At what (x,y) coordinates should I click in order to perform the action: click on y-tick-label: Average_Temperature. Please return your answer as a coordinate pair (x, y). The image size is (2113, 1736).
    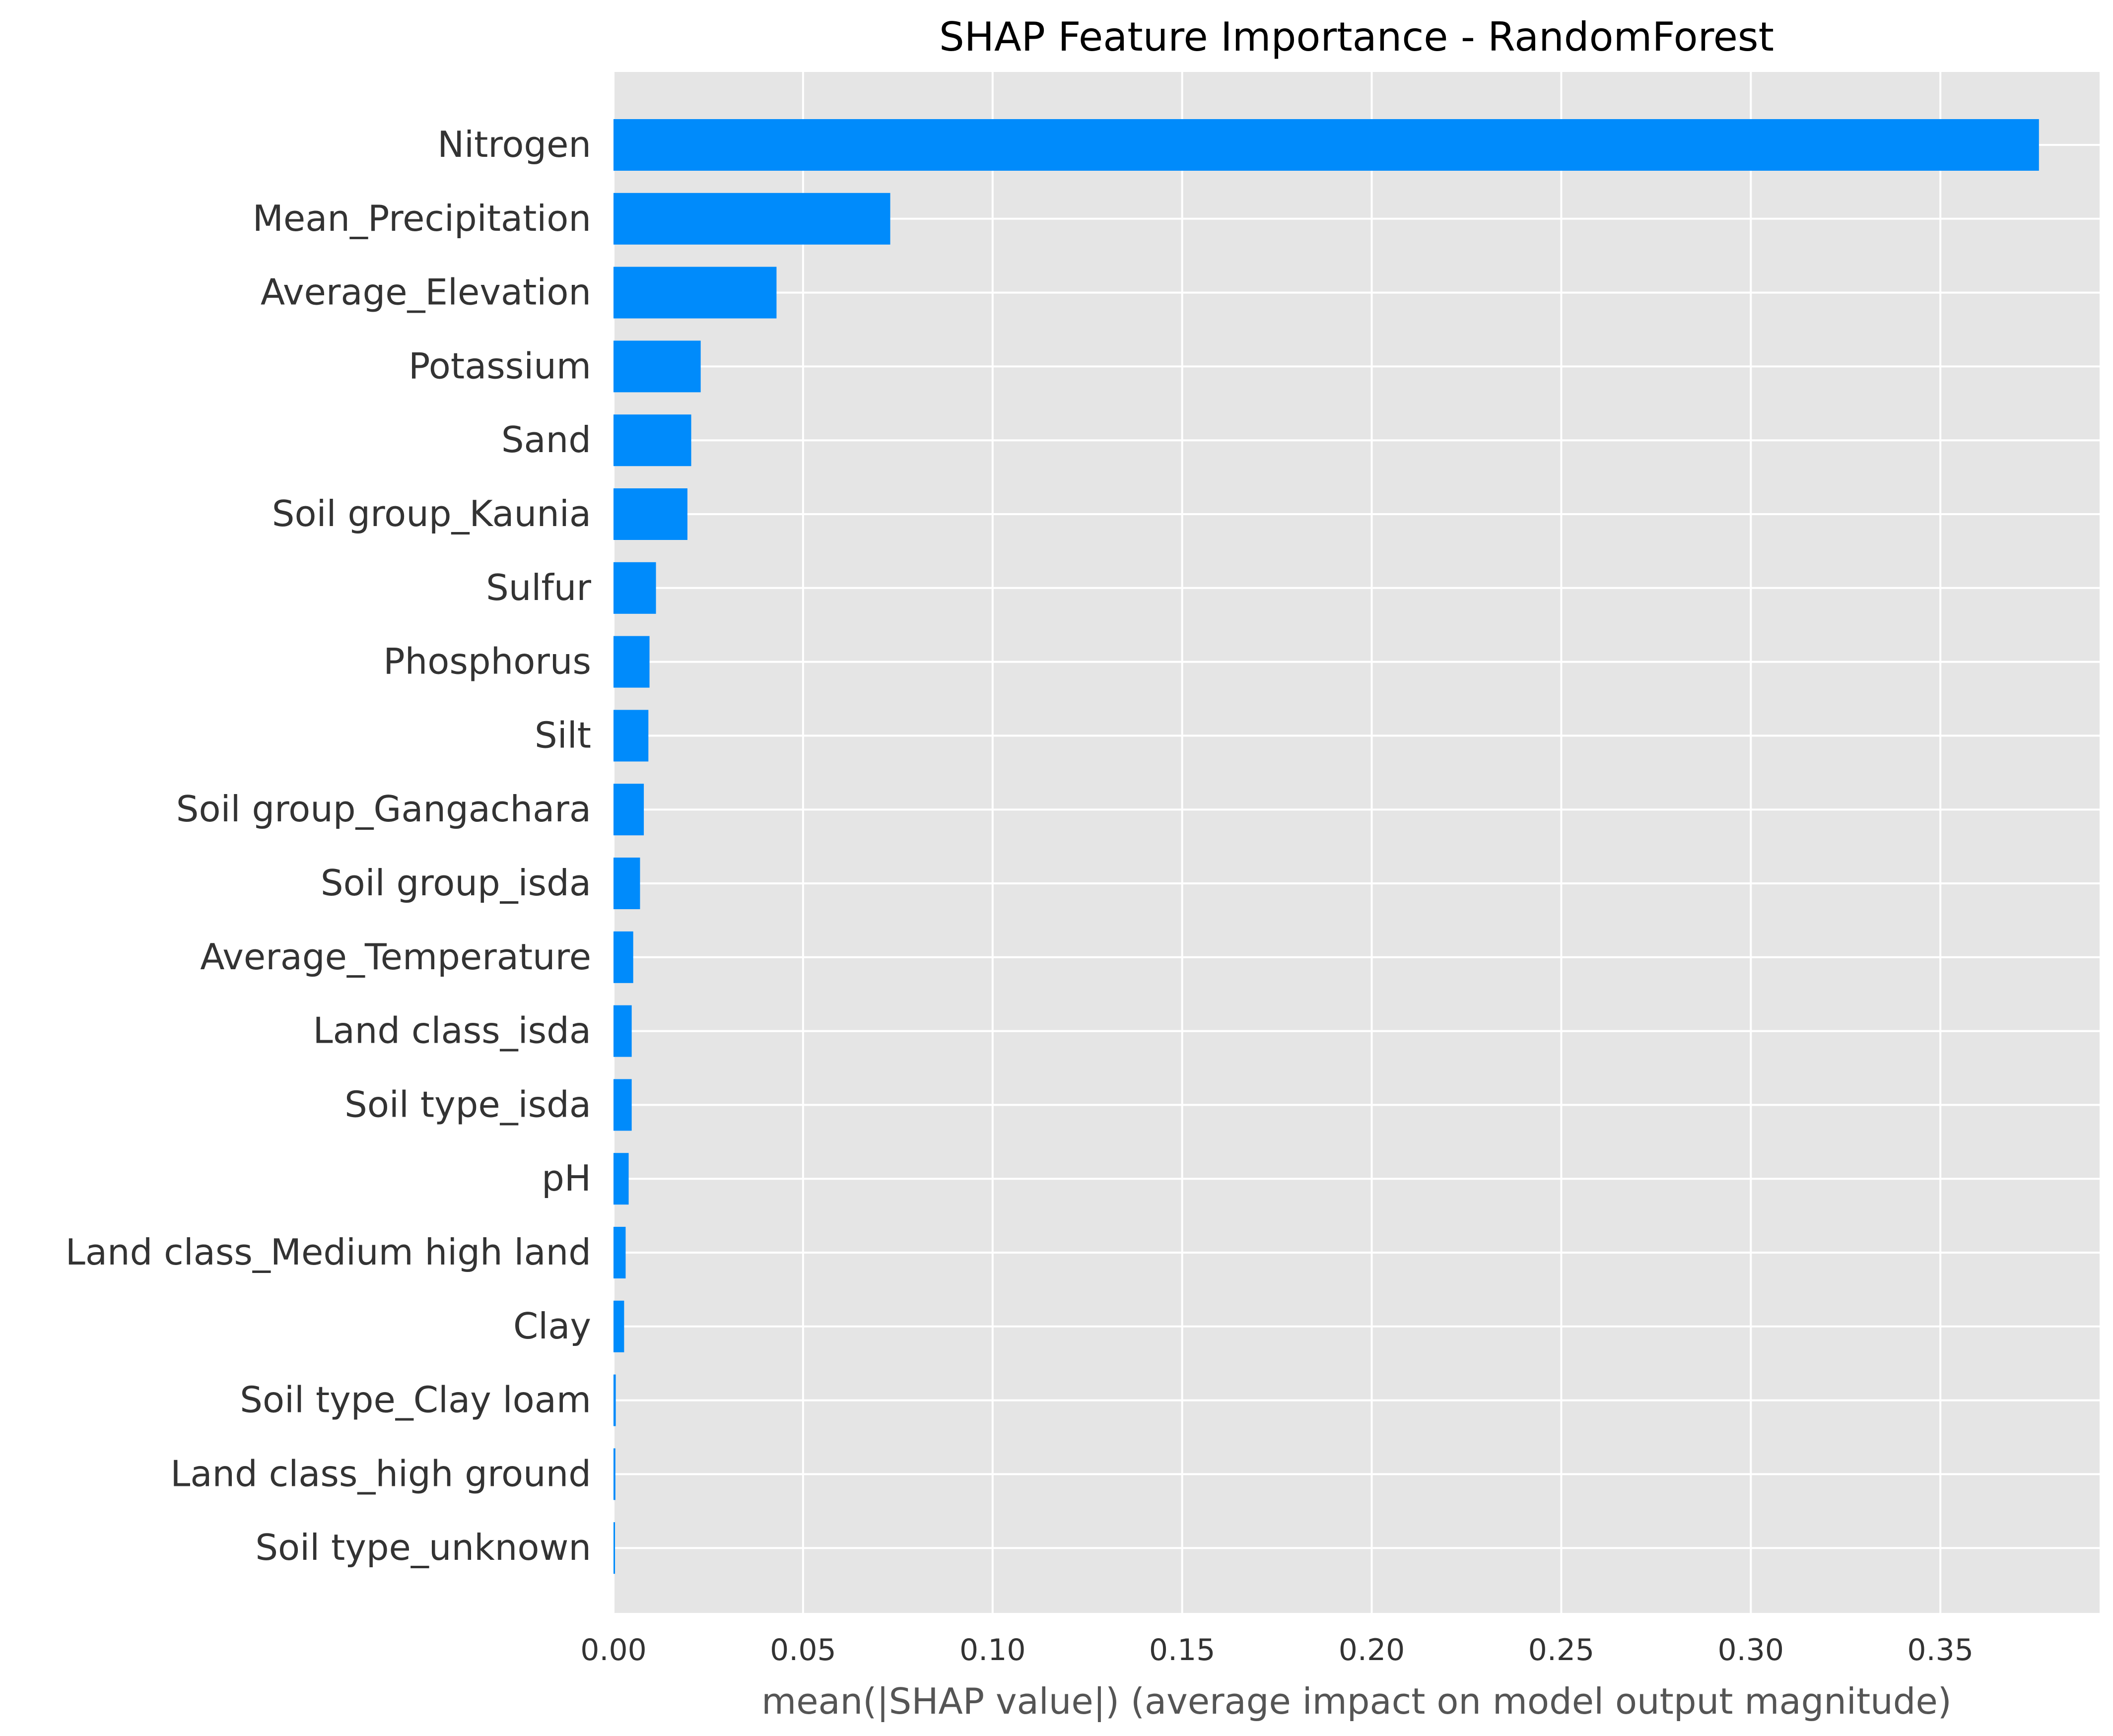
    Looking at the image, I should click on (396, 957).